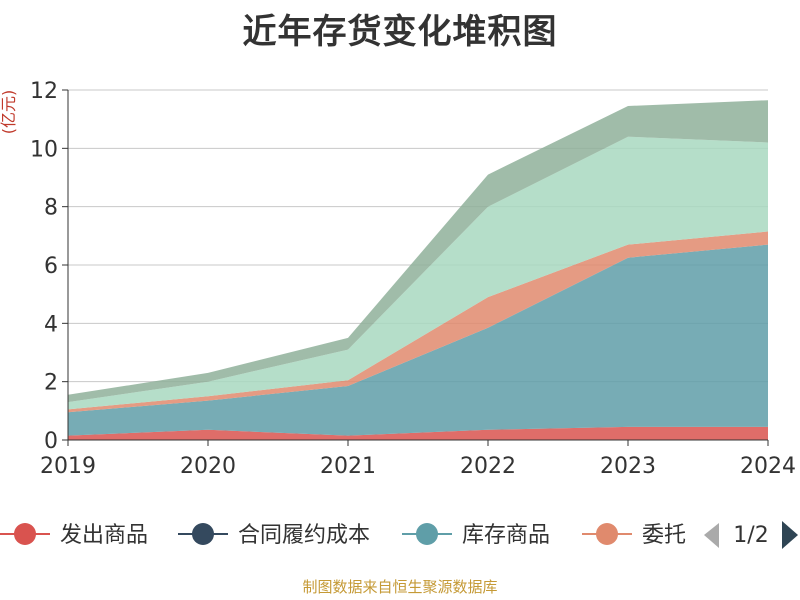 Image resolution: width=800 pixels, height=600 pixels. Describe the element at coordinates (750, 535) in the screenshot. I see `legend-page-indicator: 1/2` at that location.